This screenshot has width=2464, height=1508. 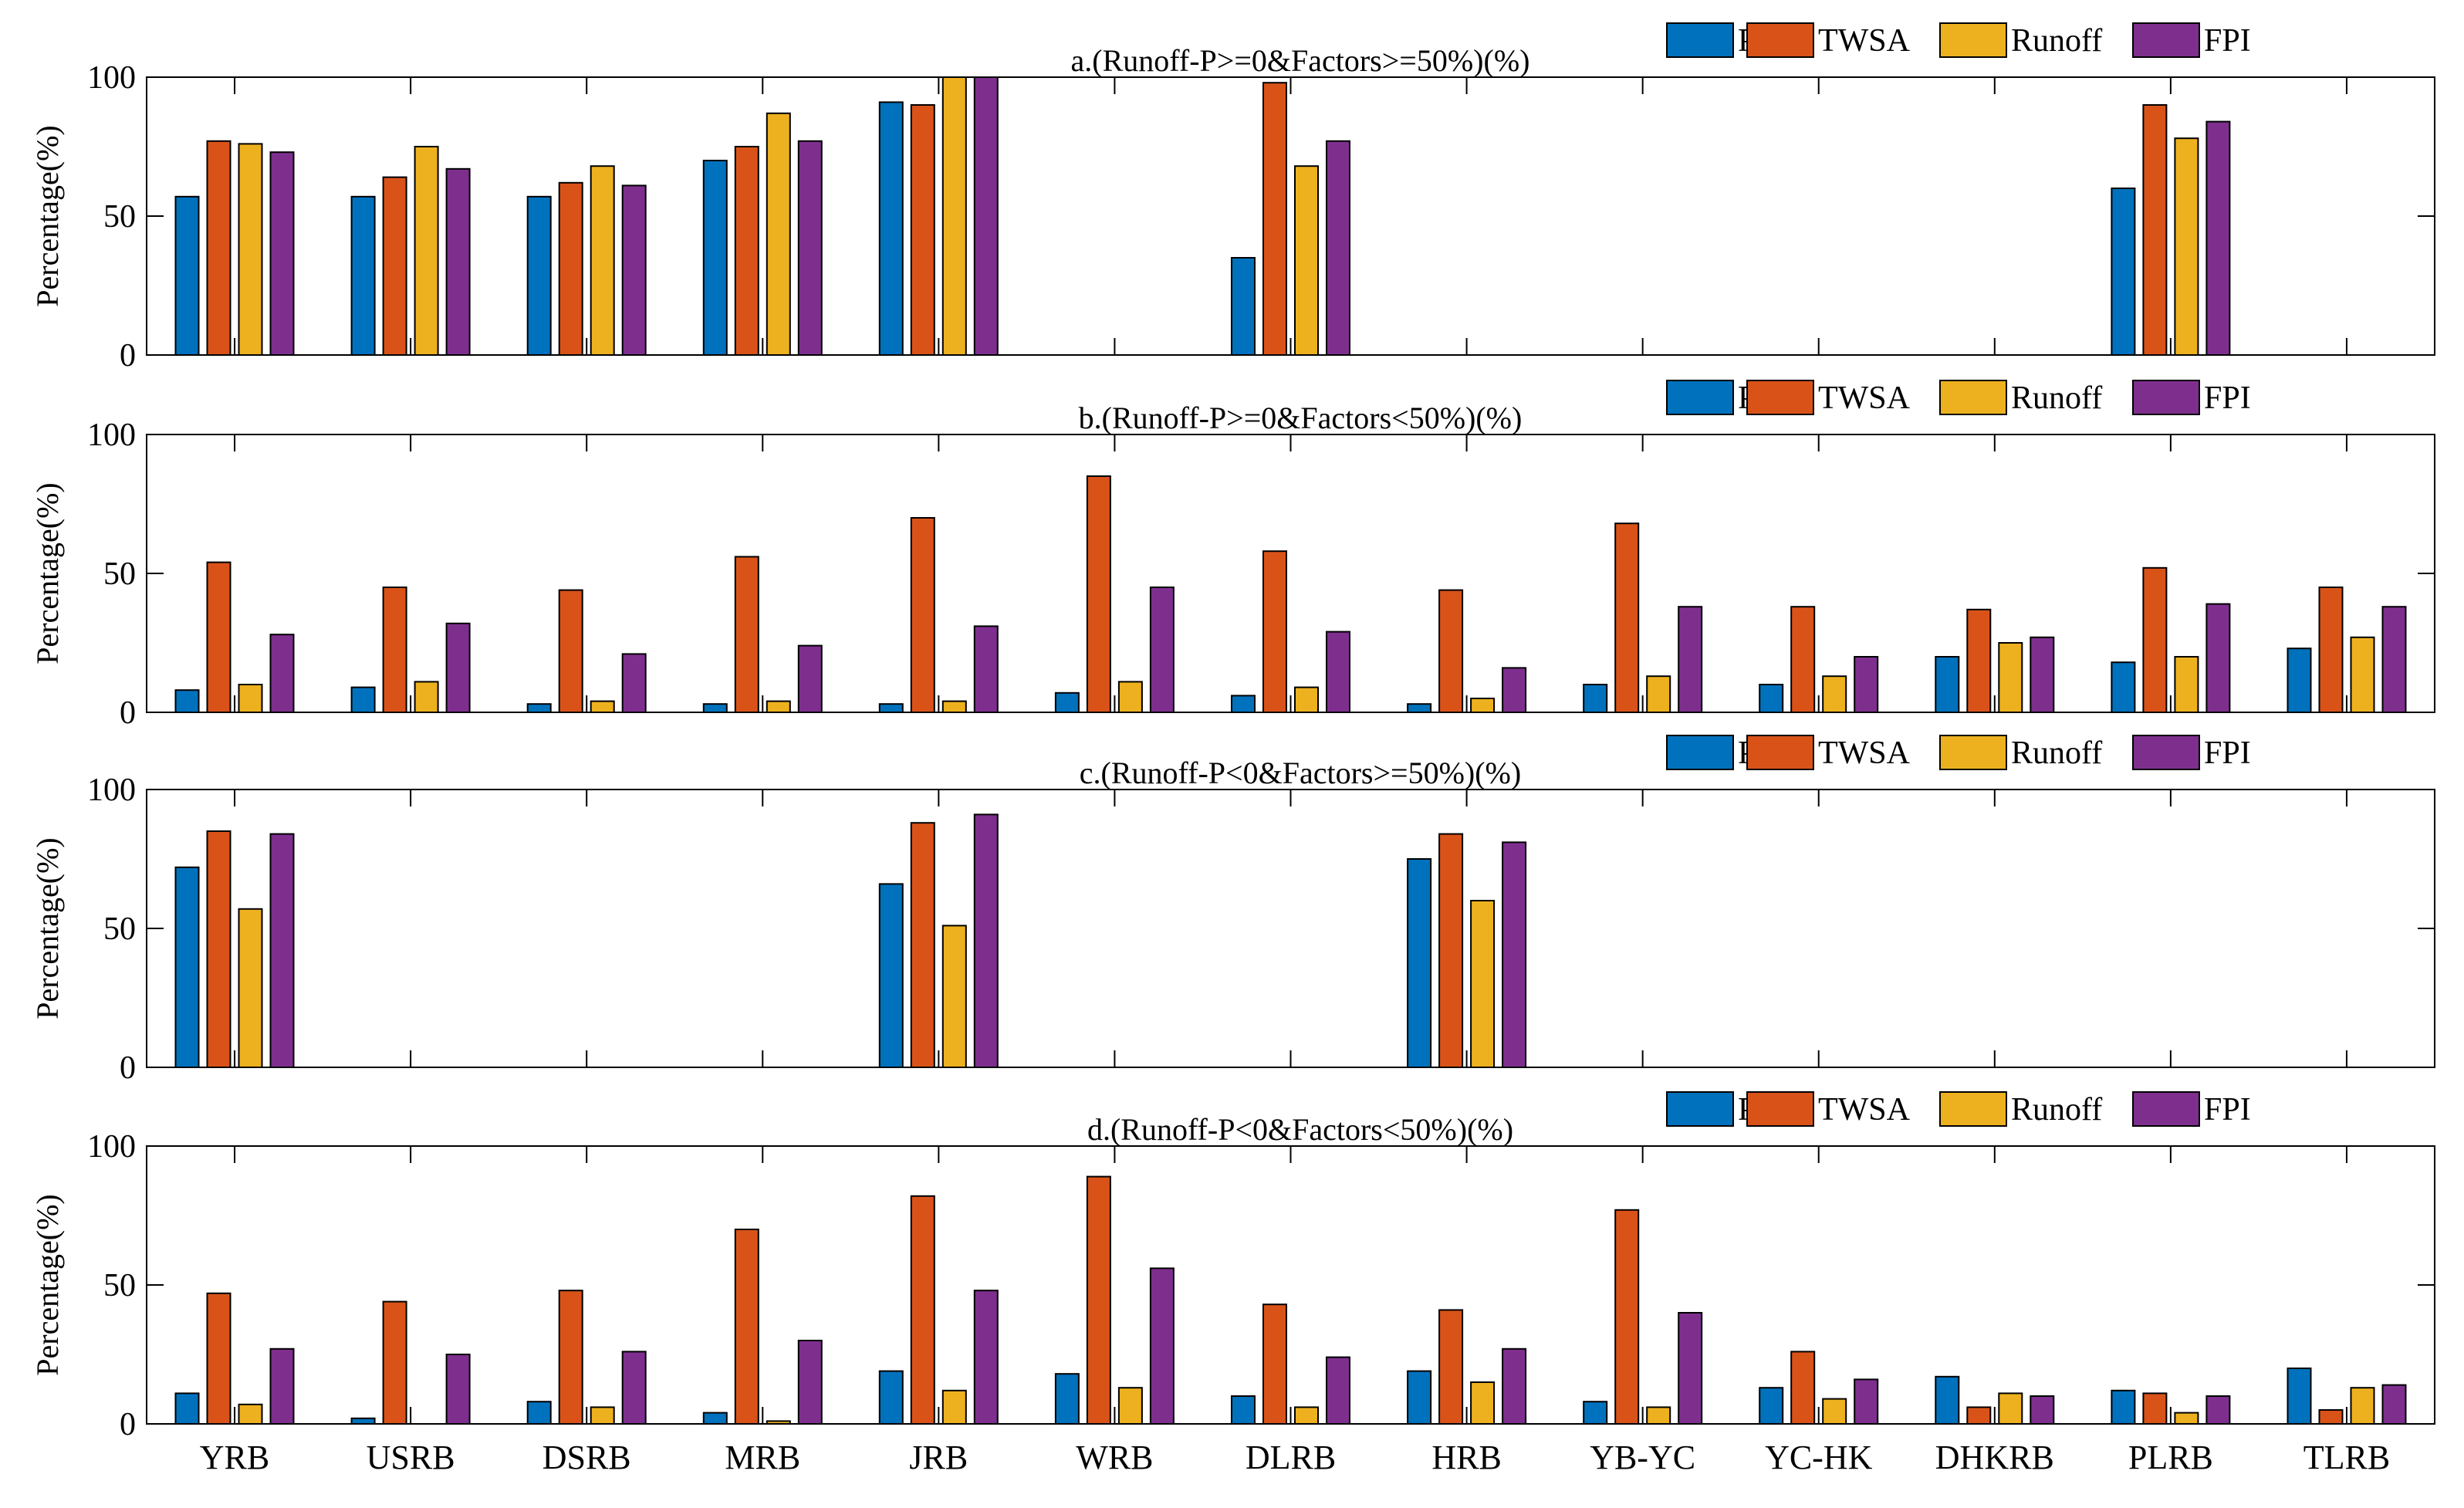 I want to click on bar-p-mrb, so click(x=715, y=258).